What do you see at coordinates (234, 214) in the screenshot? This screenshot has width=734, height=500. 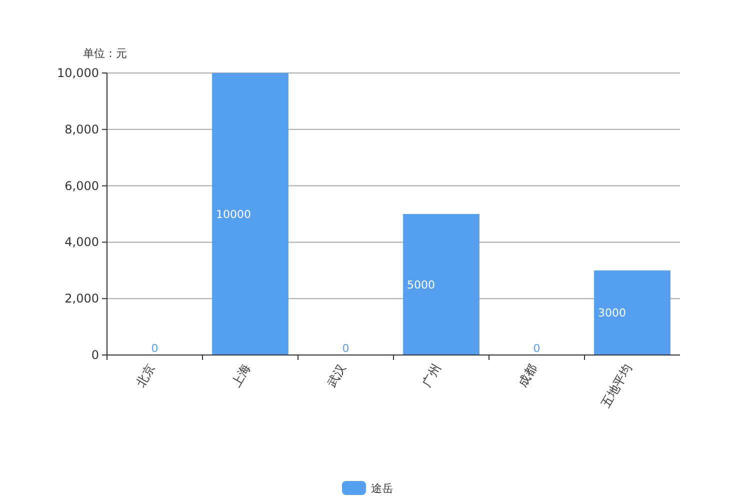 I see `data-label: 10000` at bounding box center [234, 214].